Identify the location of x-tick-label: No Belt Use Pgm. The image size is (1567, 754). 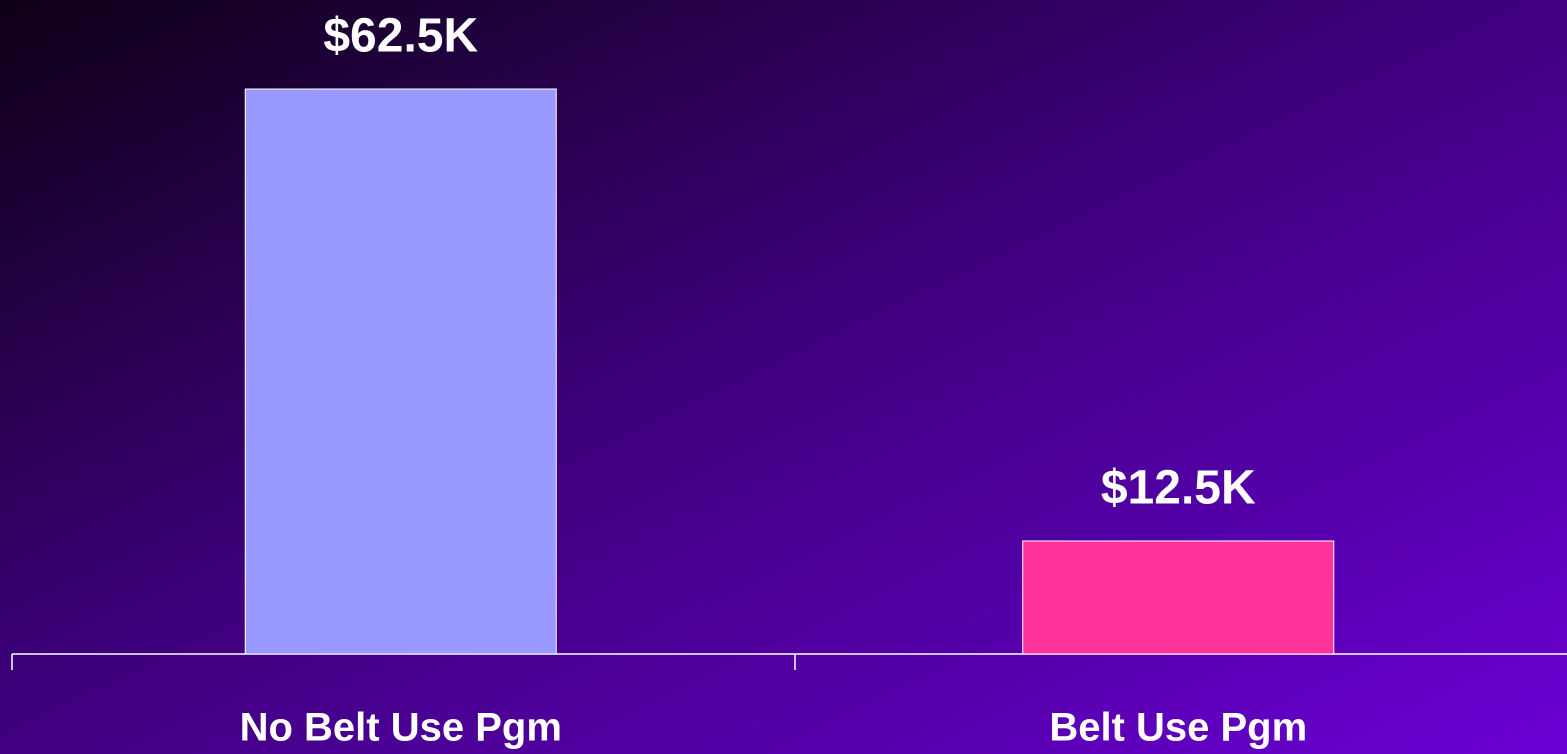
(401, 728).